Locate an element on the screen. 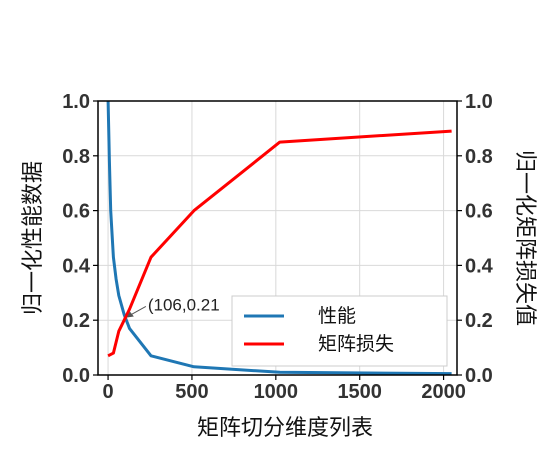 The width and height of the screenshot is (550, 458). left-y-tick-label: 0.2 is located at coordinates (76, 321).